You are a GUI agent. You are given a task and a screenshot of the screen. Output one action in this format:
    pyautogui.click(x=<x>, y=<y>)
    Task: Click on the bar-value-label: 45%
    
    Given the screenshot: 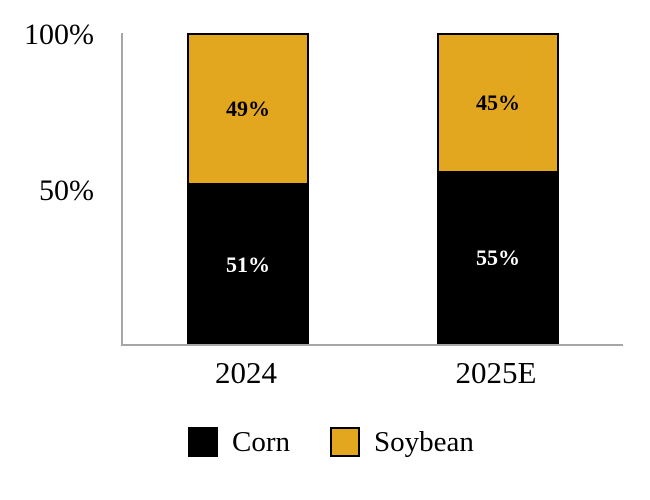 What is the action you would take?
    pyautogui.click(x=498, y=102)
    